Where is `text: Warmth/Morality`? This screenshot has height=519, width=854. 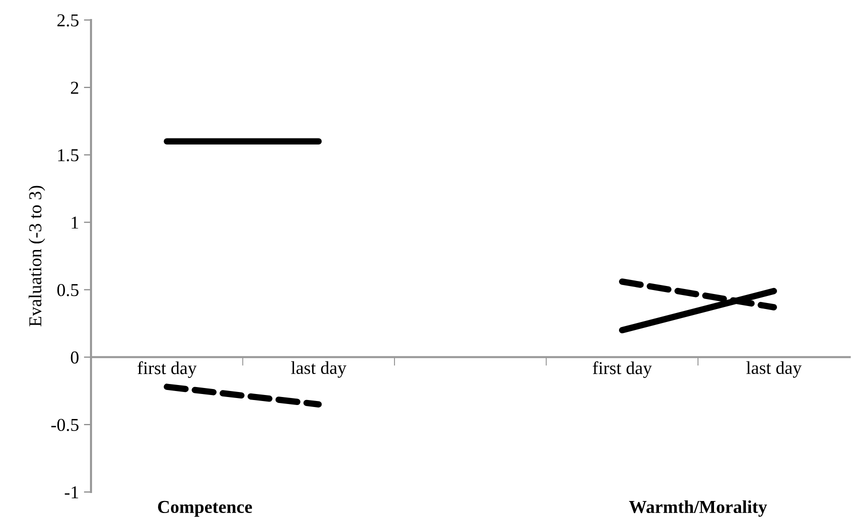
text: Warmth/Morality is located at coordinates (698, 508).